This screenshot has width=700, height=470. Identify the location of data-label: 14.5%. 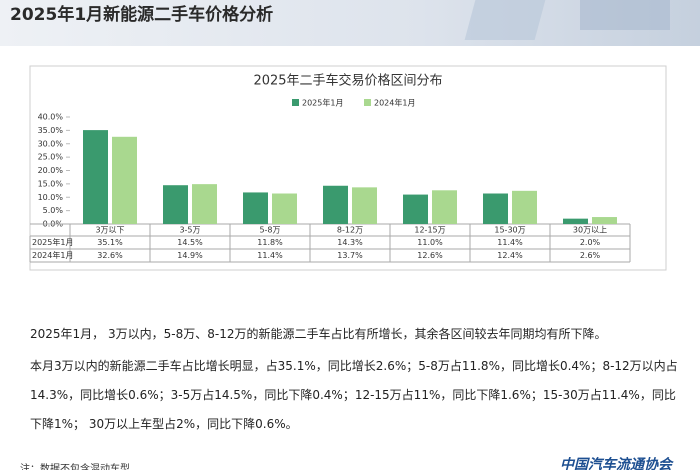
(190, 242).